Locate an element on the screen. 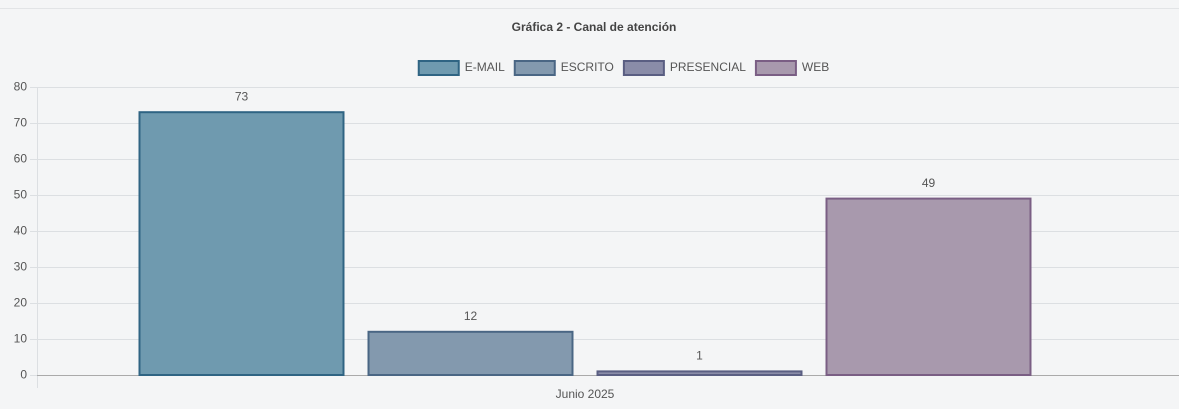 This screenshot has width=1179, height=409. y-tick-label: 10 is located at coordinates (21, 339).